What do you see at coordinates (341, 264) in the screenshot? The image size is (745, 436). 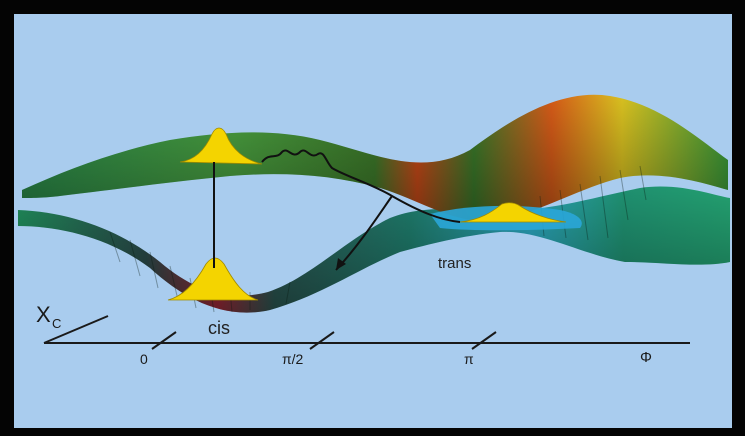 I see `branch-arrow-icon` at bounding box center [341, 264].